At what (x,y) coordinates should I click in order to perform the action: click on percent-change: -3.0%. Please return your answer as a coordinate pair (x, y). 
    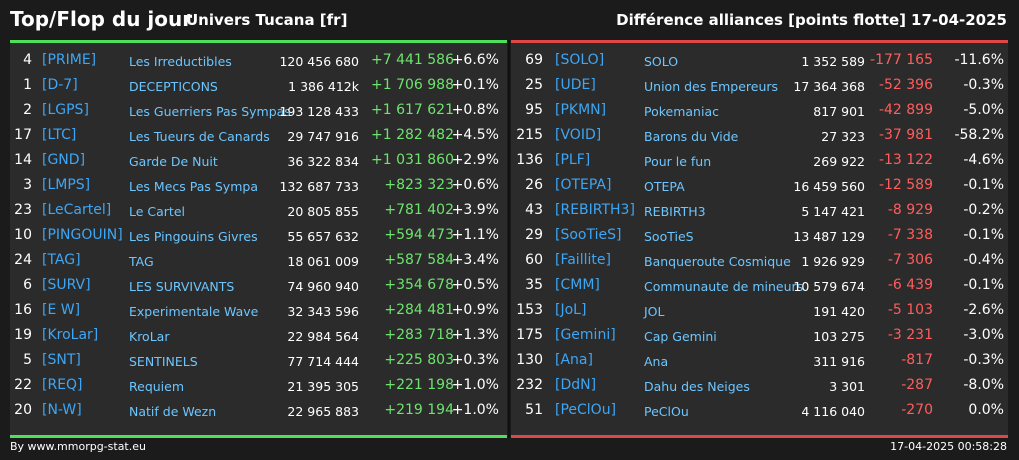
    Looking at the image, I should click on (983, 335).